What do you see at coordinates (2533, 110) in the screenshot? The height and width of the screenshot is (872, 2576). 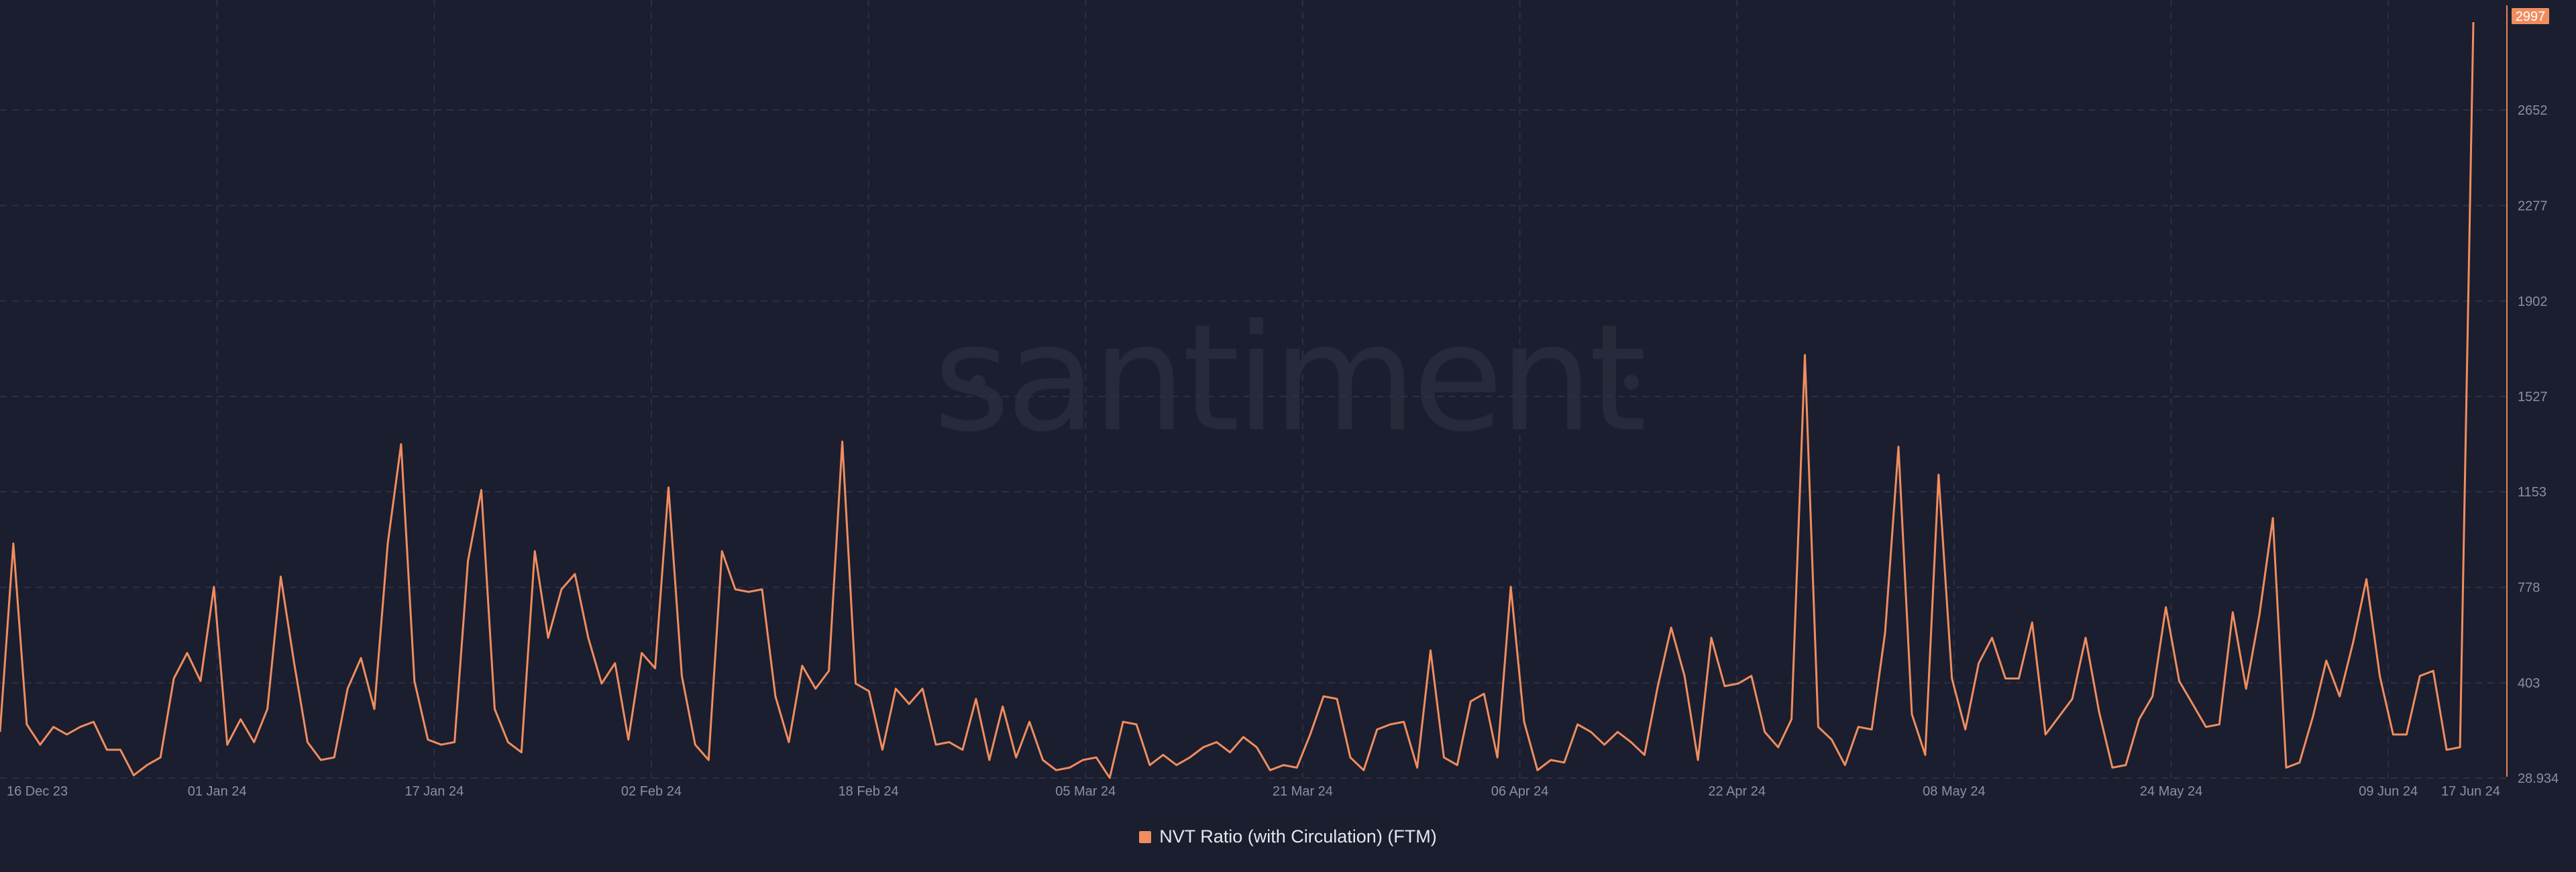 I see `y-tick-label: 2652` at bounding box center [2533, 110].